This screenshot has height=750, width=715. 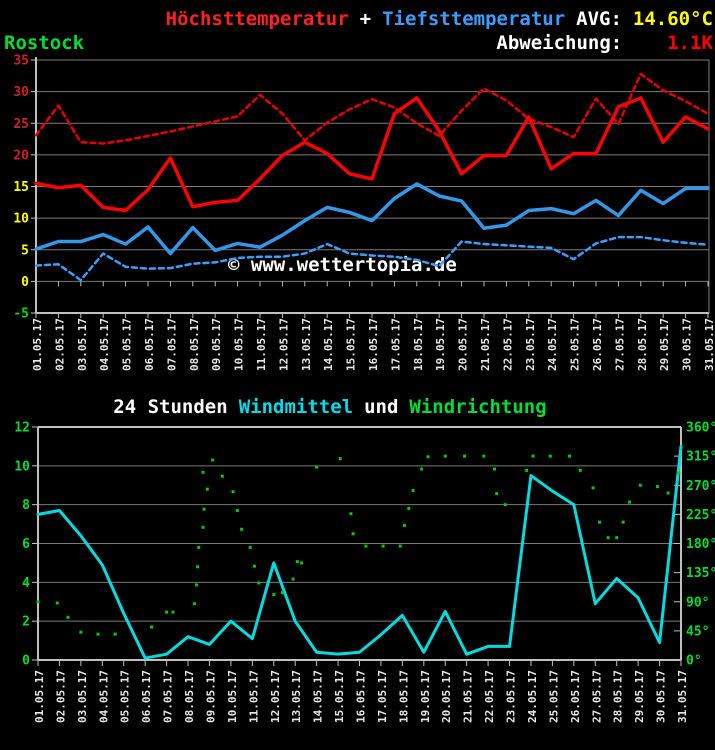 What do you see at coordinates (425, 696) in the screenshot?
I see `x-date-label: 19.05.17` at bounding box center [425, 696].